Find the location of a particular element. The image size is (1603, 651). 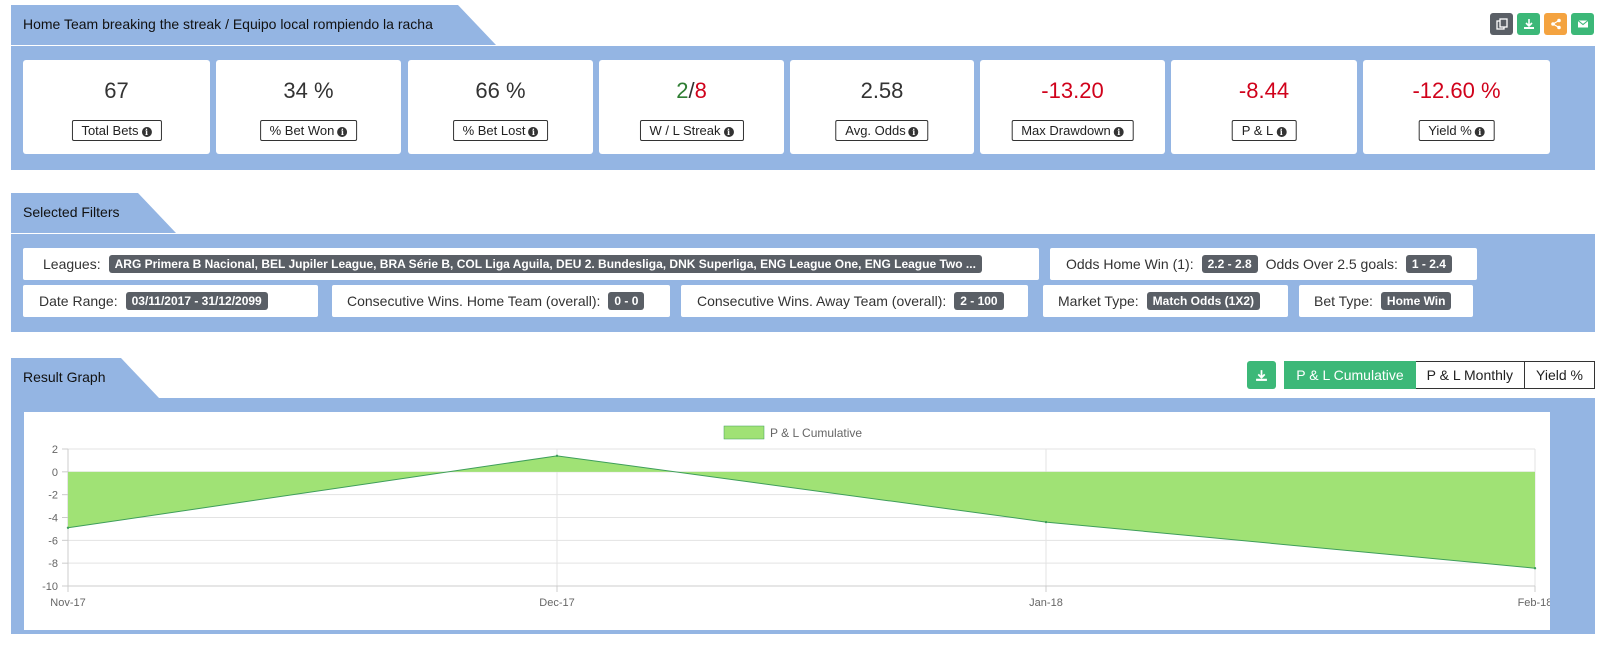

stat-label-text: % Bet Won is located at coordinates (302, 130).